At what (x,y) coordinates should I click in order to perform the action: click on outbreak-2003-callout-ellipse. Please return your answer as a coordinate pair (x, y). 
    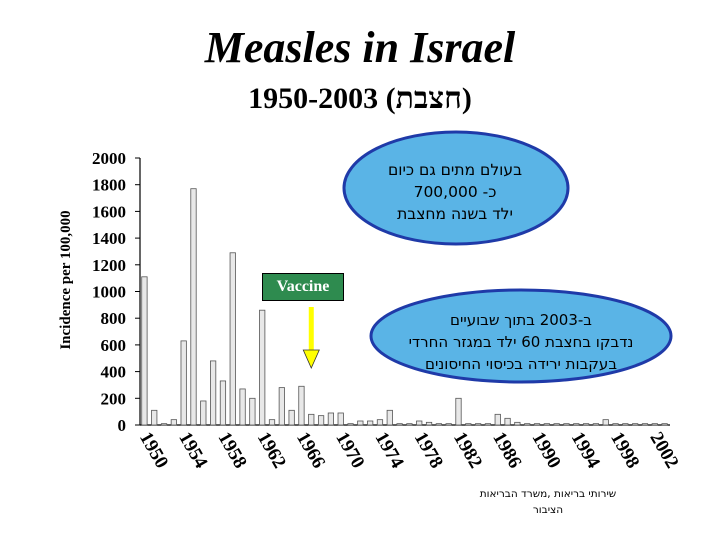
    Looking at the image, I should click on (521, 336).